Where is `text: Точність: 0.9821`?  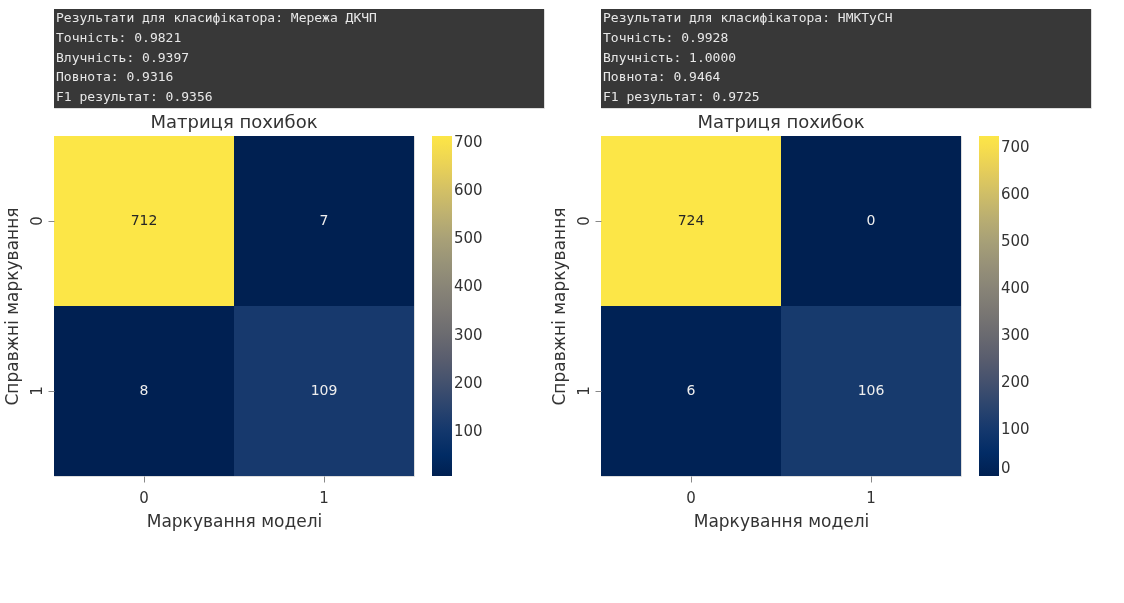
text: Точність: 0.9821 is located at coordinates (119, 37).